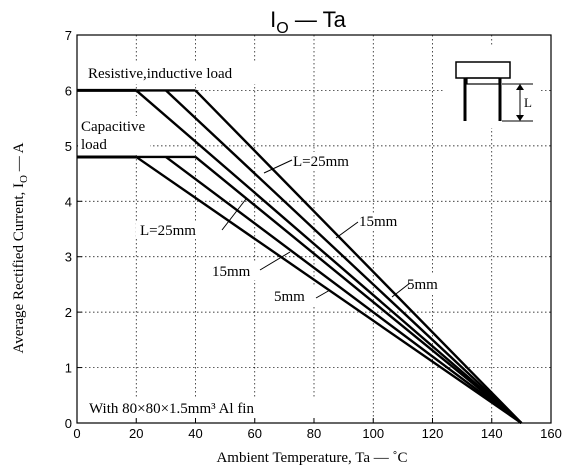 The height and width of the screenshot is (473, 566). I want to click on y-axis: 0 1 2 3 4 5 6 7, so click(73, 229).